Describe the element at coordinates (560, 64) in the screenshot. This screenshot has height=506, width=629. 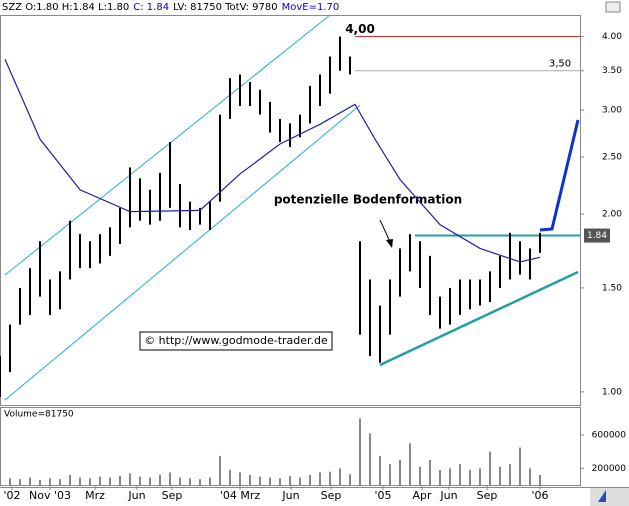
I see `level-label: 3,50` at that location.